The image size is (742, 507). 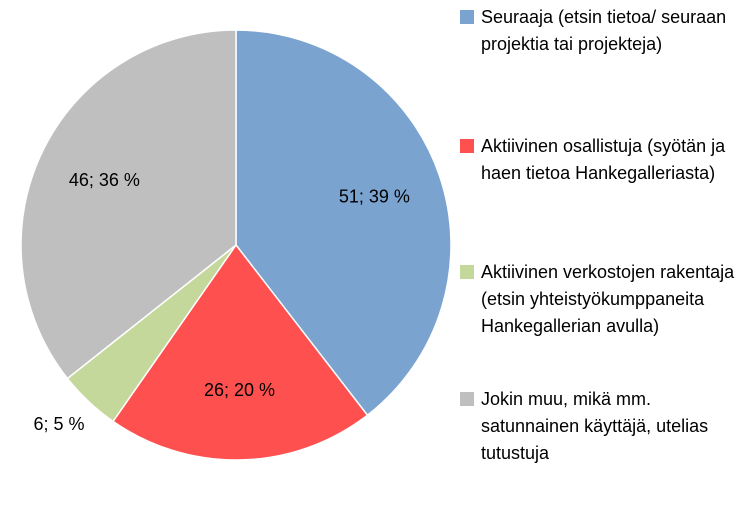 I want to click on data-label: 26; 20 %, so click(x=239, y=390).